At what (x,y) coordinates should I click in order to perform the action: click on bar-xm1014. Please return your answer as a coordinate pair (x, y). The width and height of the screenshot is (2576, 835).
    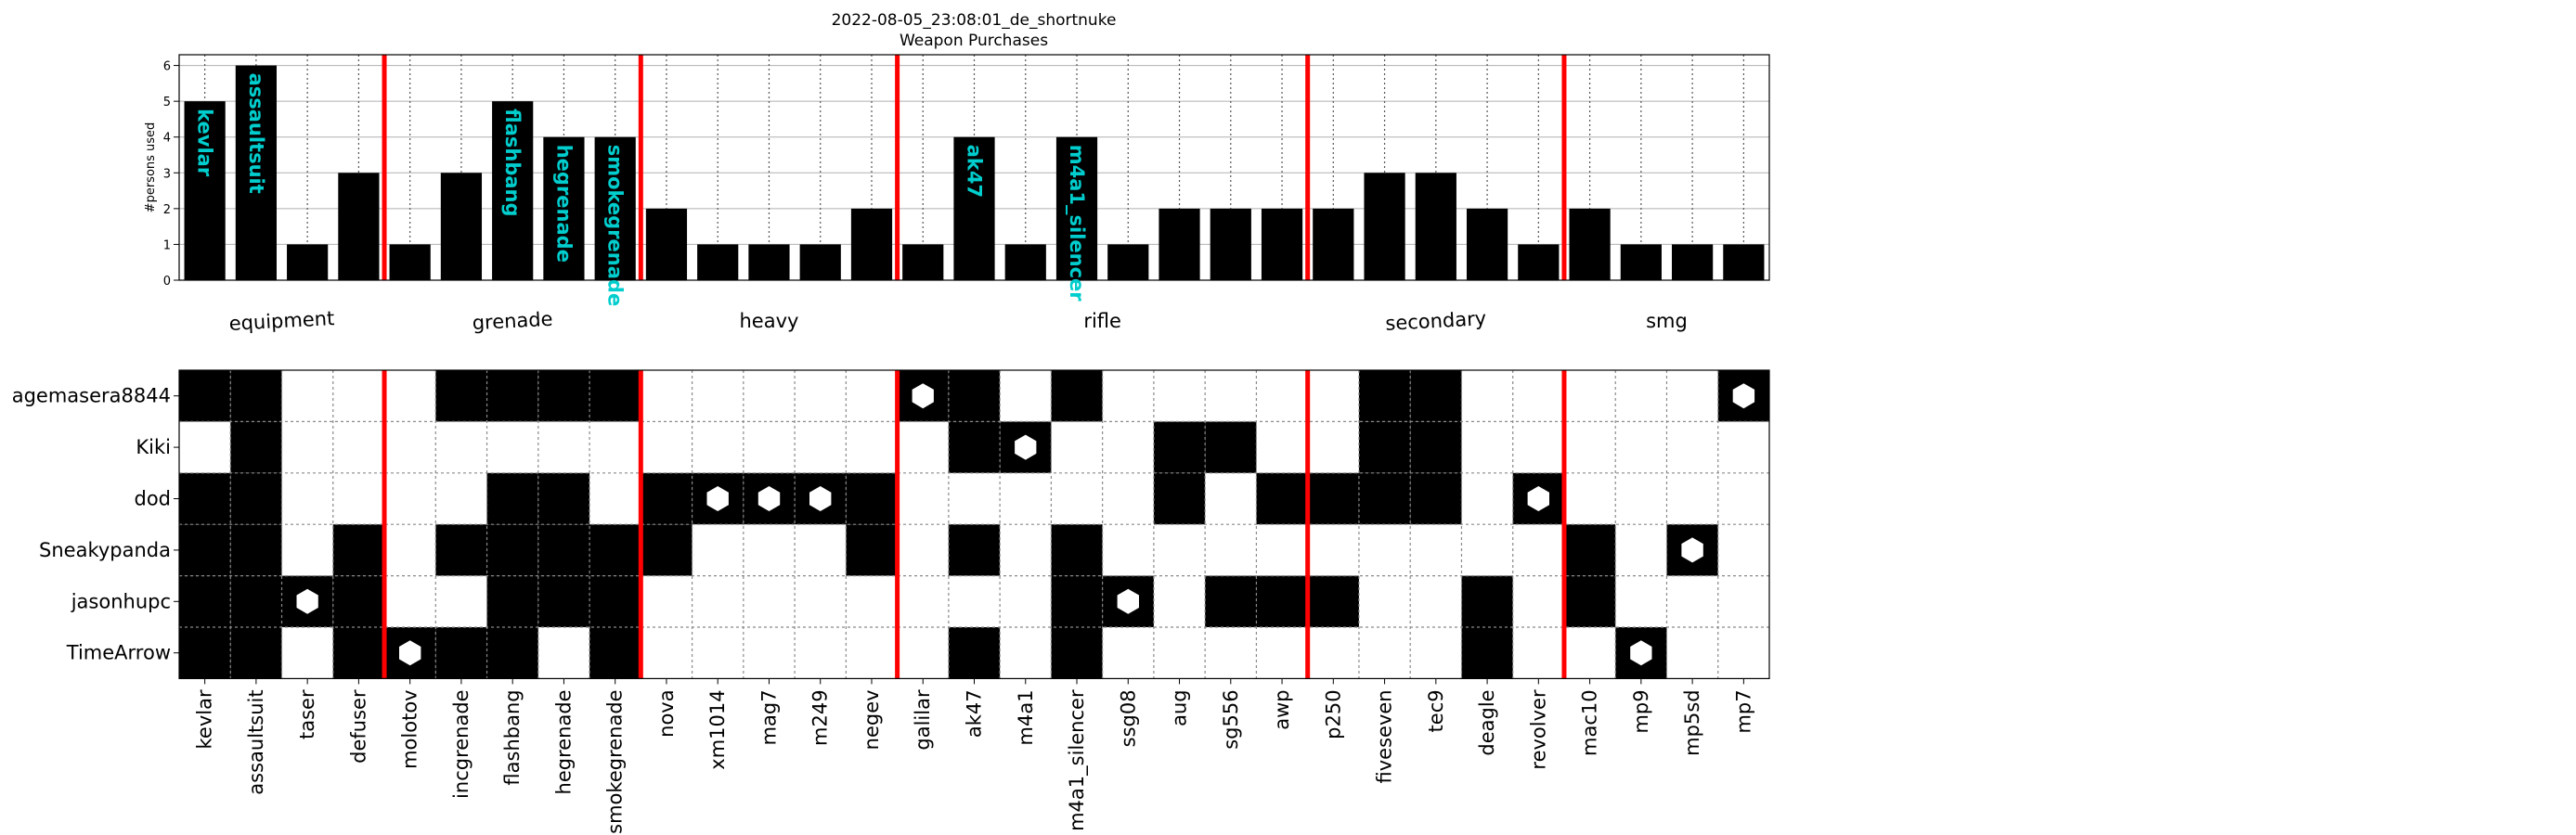
    Looking at the image, I should click on (718, 262).